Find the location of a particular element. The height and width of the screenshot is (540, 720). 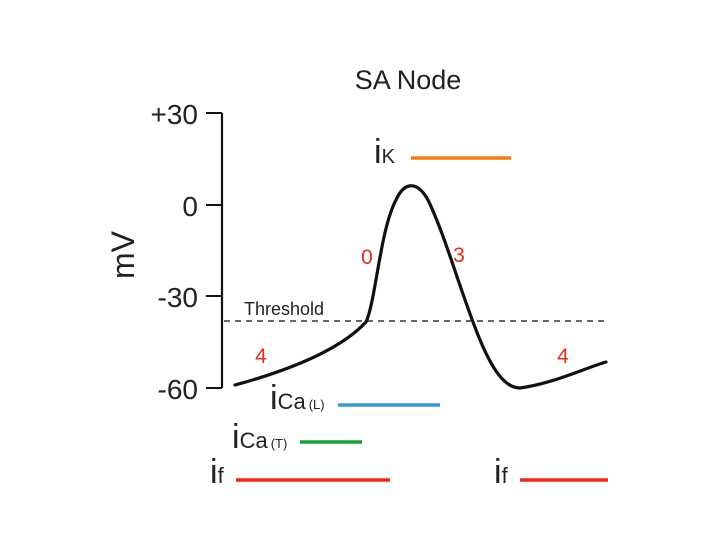

current-ik: iK is located at coordinates (442, 152).